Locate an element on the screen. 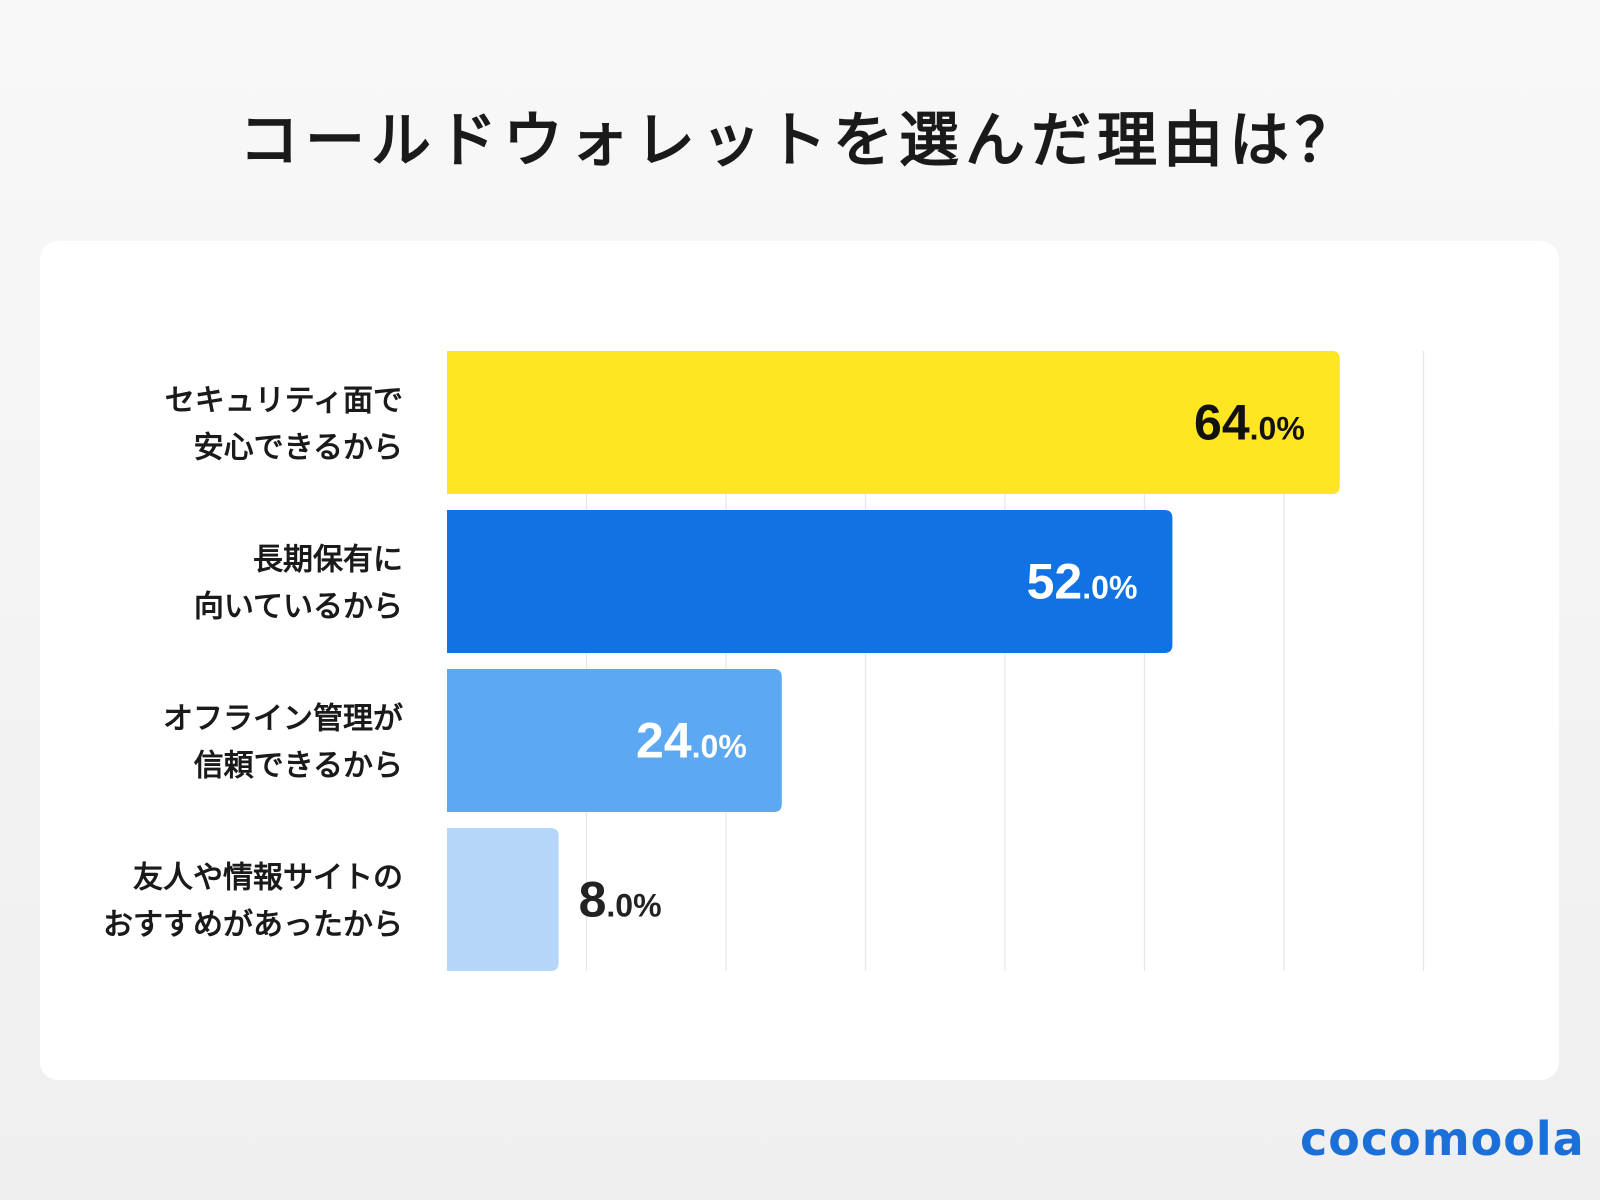  category-label-line: 信頼できるから is located at coordinates (298, 766).